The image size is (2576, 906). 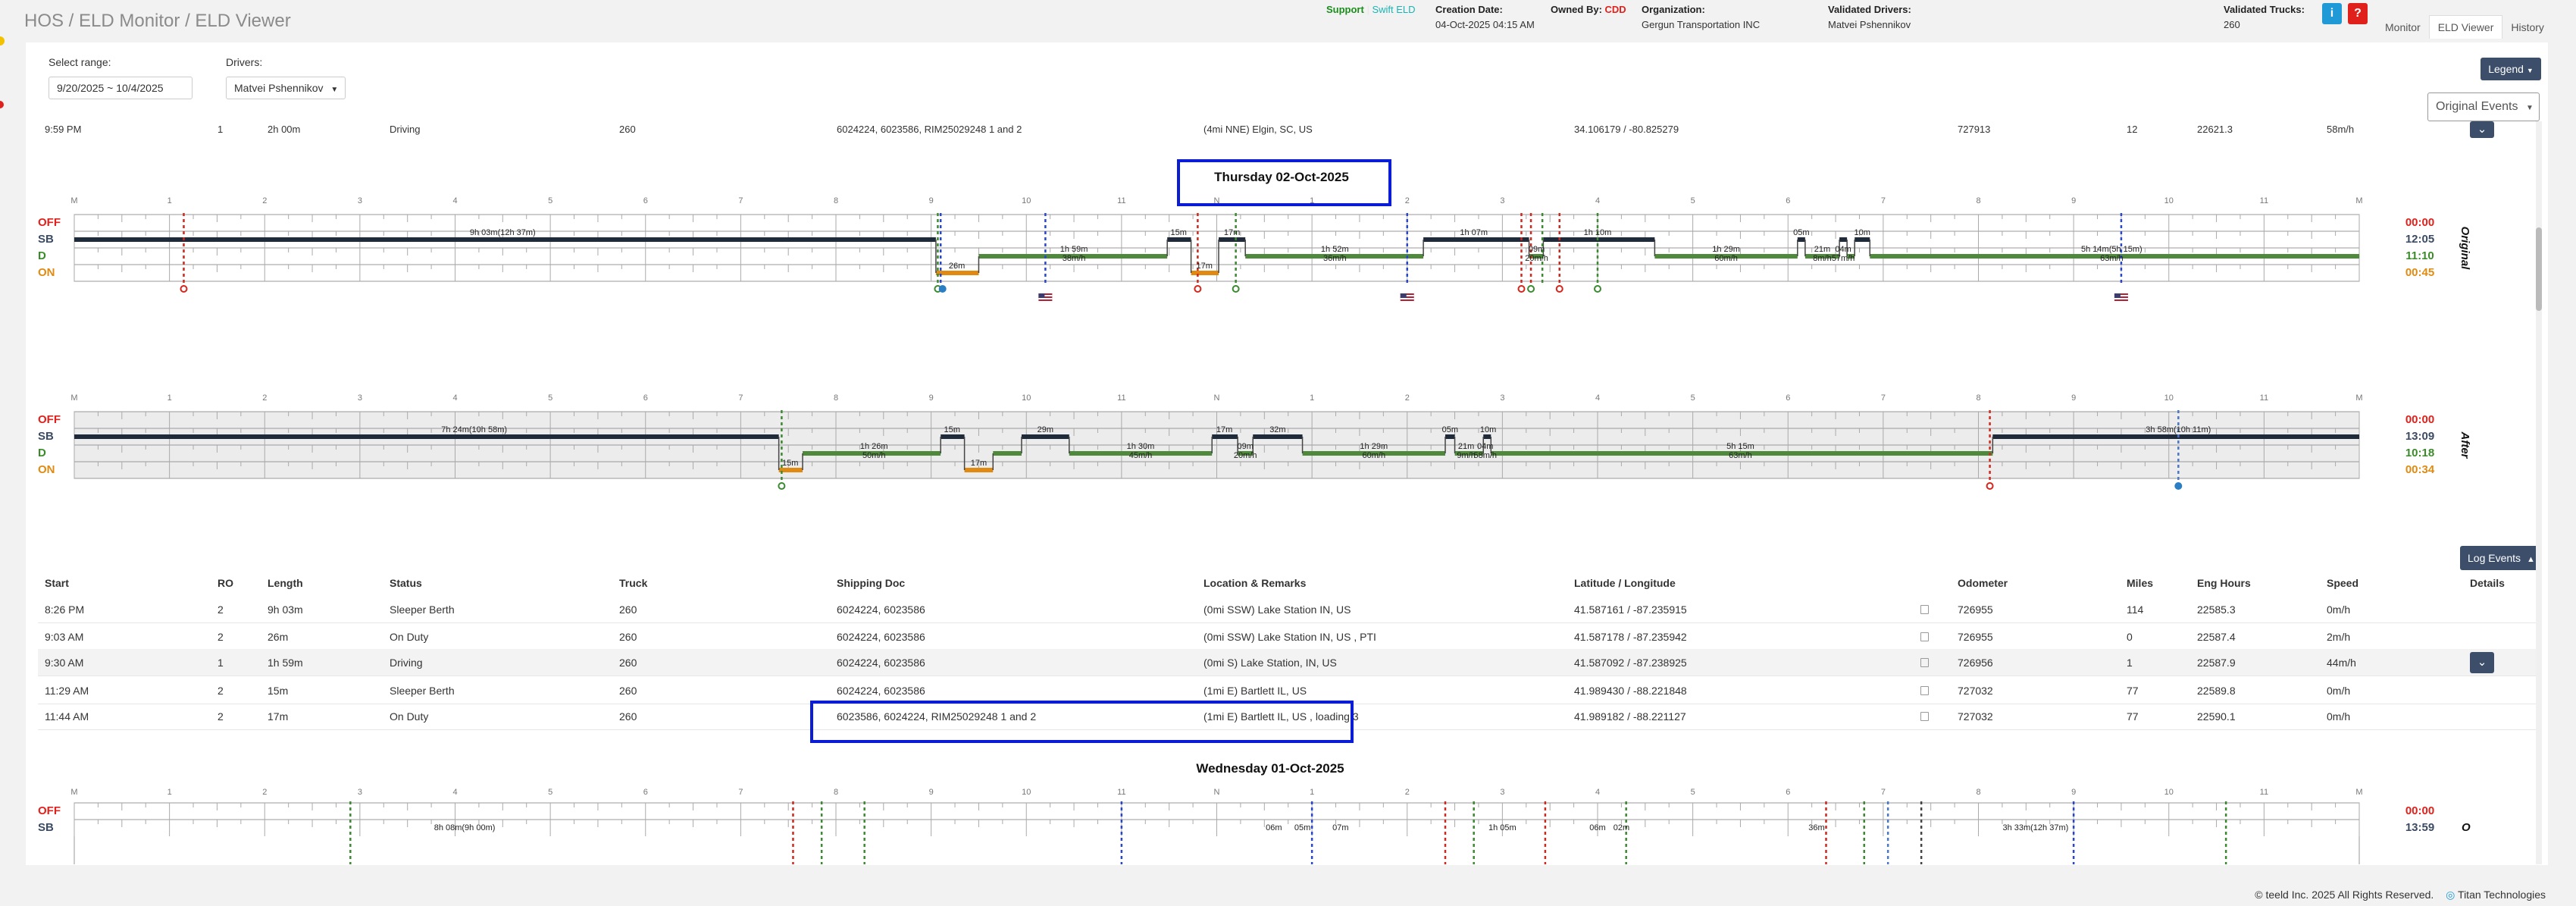 What do you see at coordinates (474, 430) in the screenshot?
I see `segment-duration-label: 7h 24m(10h 58m)` at bounding box center [474, 430].